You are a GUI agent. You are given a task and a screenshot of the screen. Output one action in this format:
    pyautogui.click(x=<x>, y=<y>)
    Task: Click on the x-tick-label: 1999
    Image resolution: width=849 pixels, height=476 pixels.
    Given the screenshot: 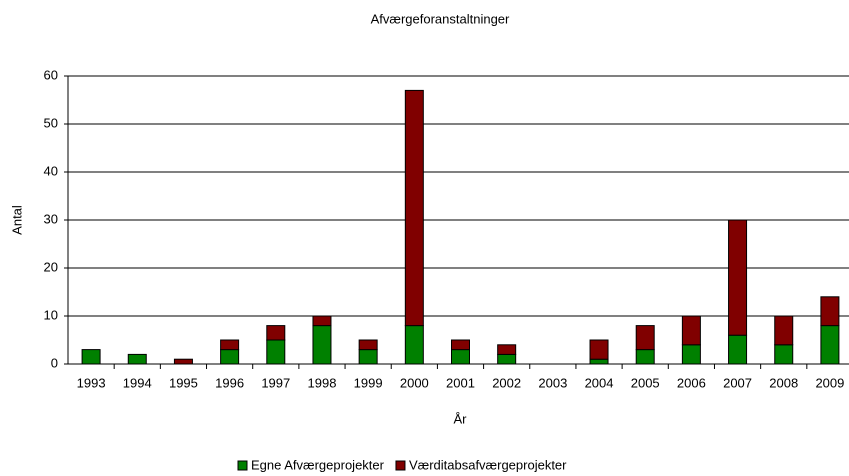 What is the action you would take?
    pyautogui.click(x=368, y=382)
    